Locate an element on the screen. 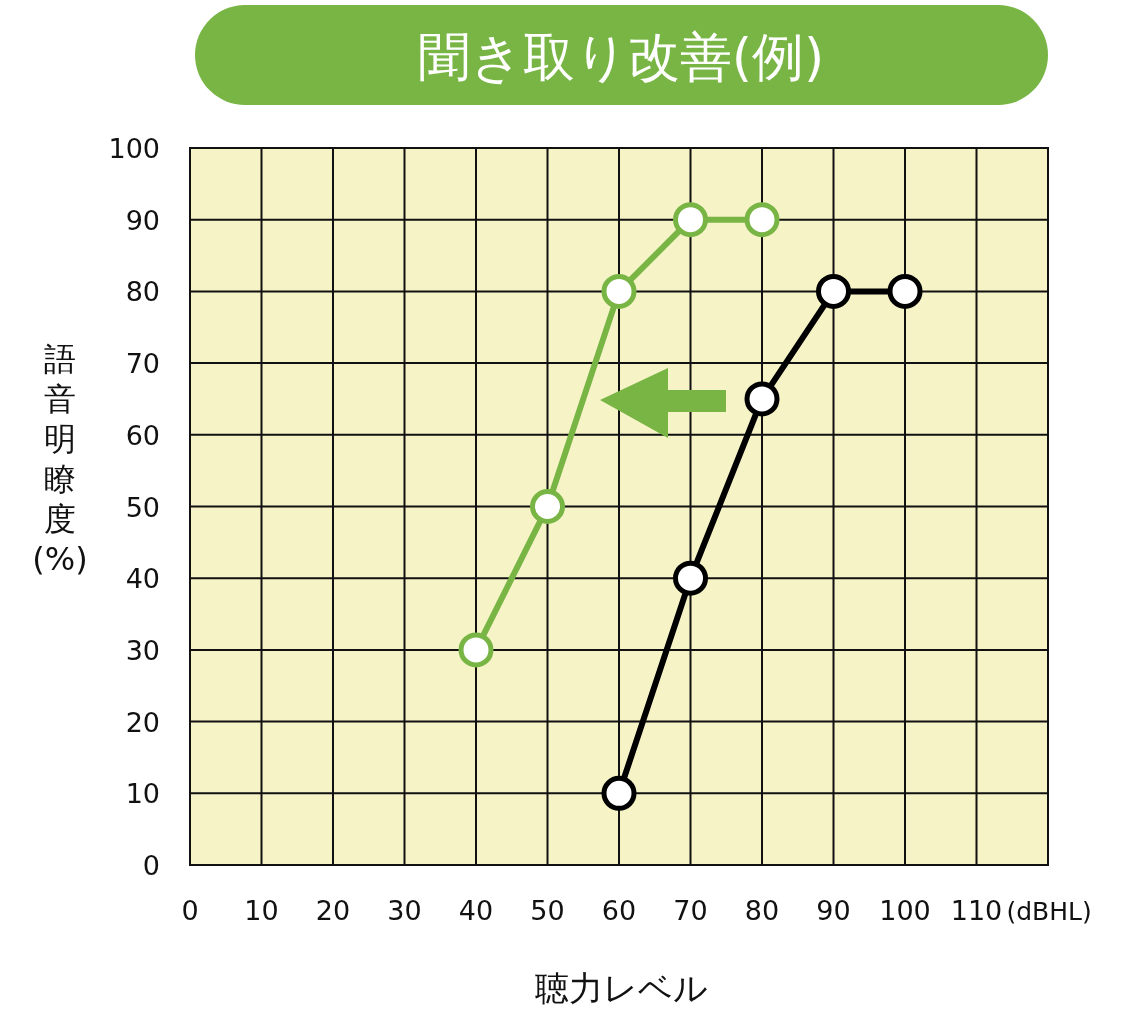 The width and height of the screenshot is (1132, 1016). text: (dBHL) is located at coordinates (1049, 911).